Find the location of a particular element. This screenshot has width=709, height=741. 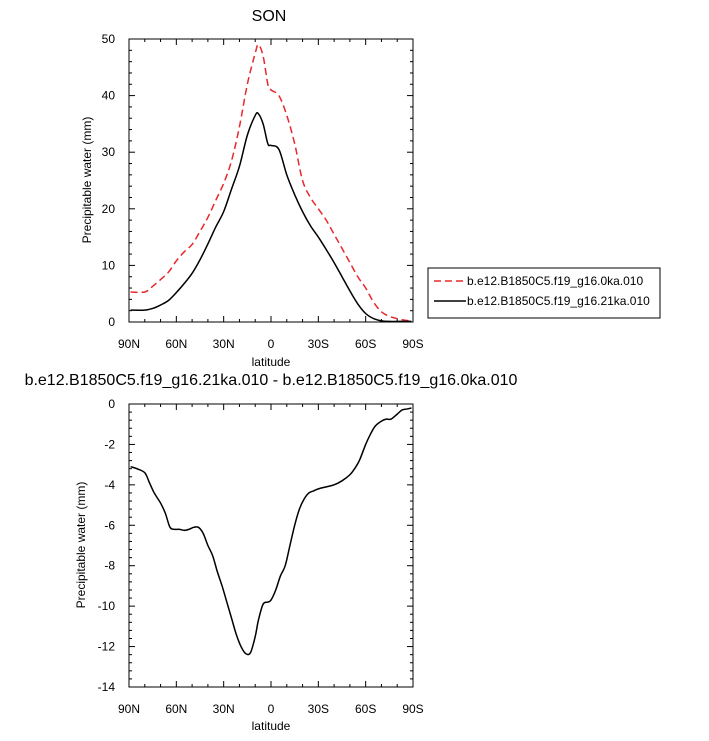

top-y-tick-label: 20 is located at coordinates (109, 209).